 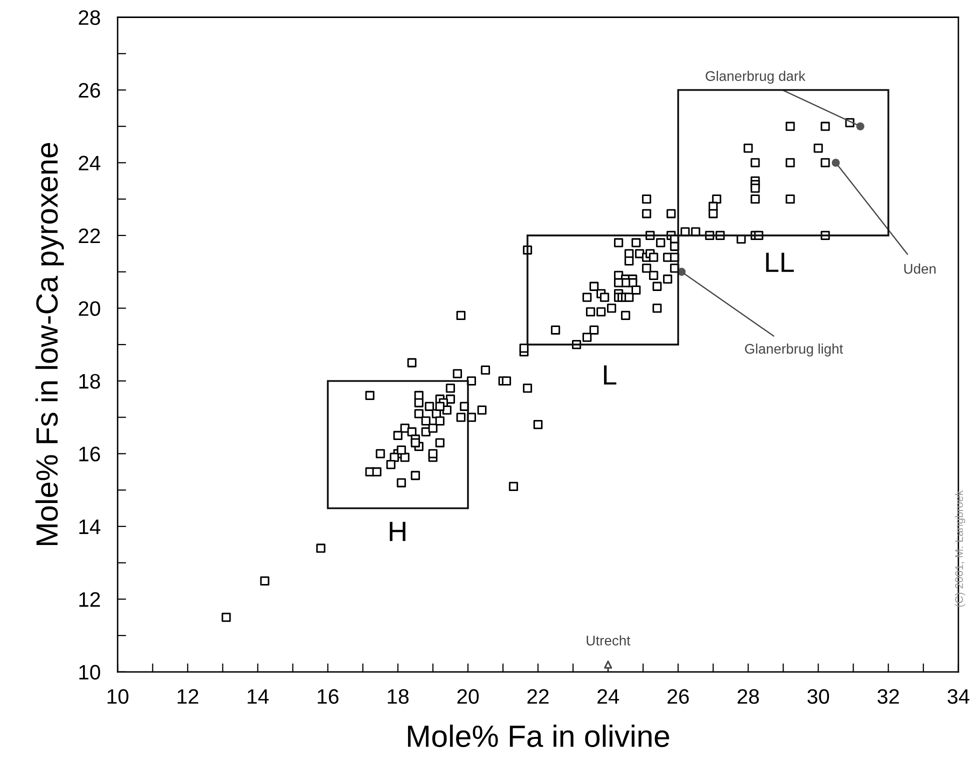 What do you see at coordinates (89, 90) in the screenshot?
I see `y-tick-label: 26` at bounding box center [89, 90].